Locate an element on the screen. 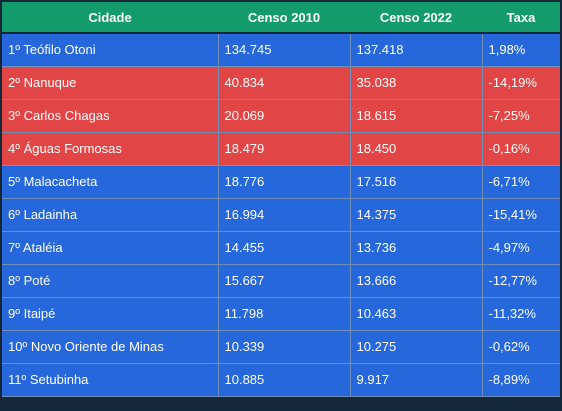  cell-censo2022: 17.516 is located at coordinates (415, 181).